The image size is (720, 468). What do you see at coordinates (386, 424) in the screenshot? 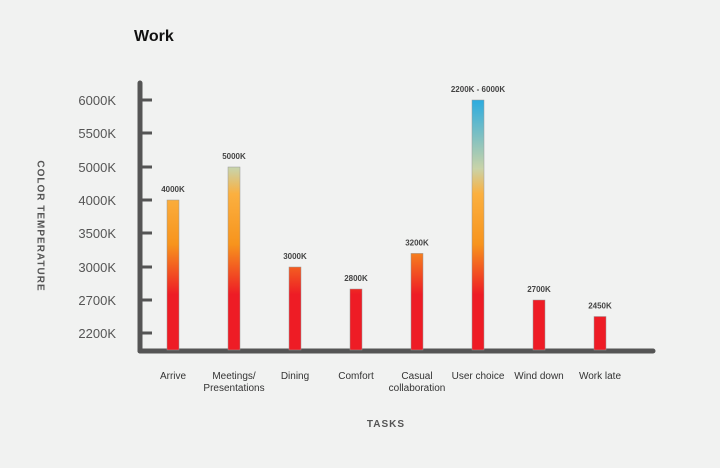
I see `x-axis-label: TASKS` at bounding box center [386, 424].